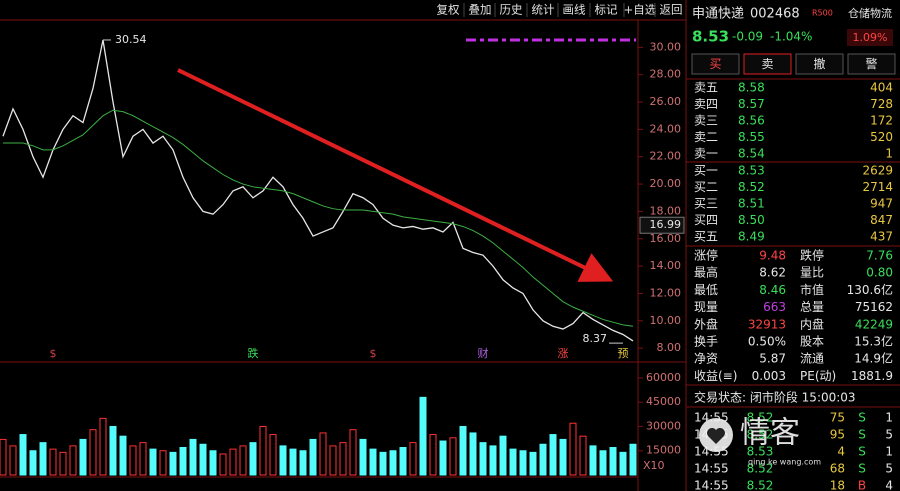 Image resolution: width=900 pixels, height=491 pixels. I want to click on sector-name: 仓储物流, so click(870, 13).